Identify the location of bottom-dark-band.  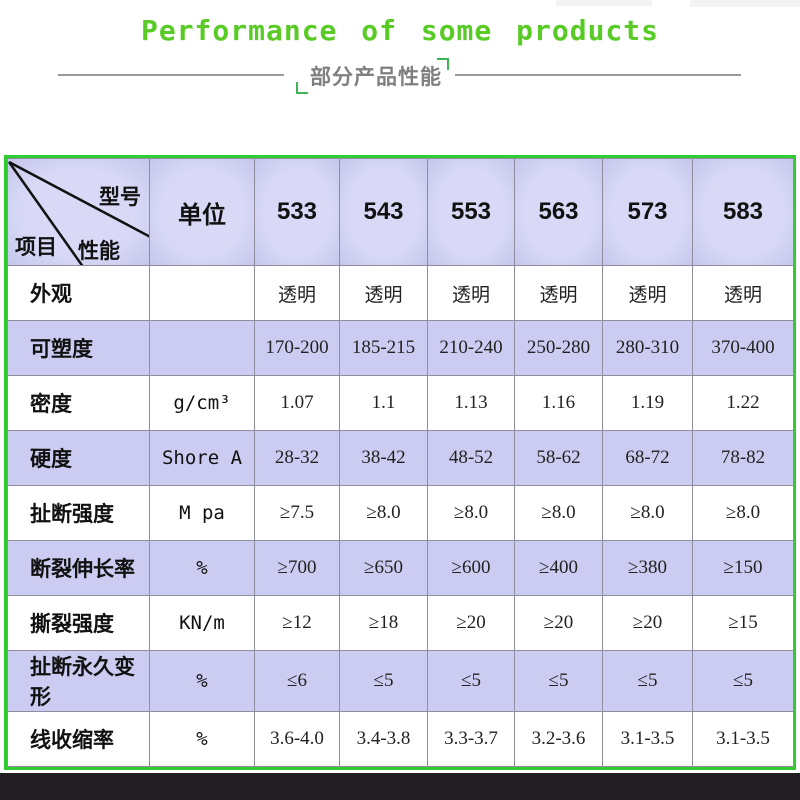
(400, 786).